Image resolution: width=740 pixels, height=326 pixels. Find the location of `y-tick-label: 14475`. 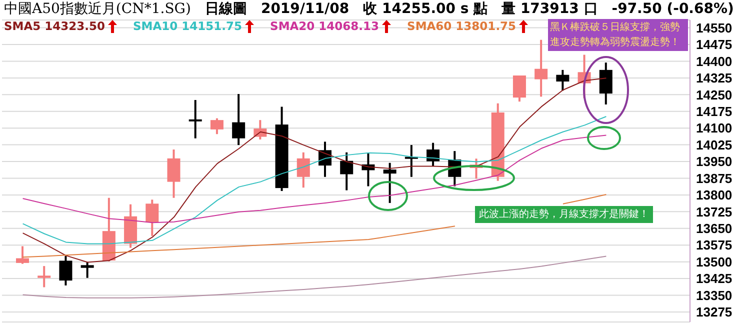

y-tick-label: 14475 is located at coordinates (714, 44).